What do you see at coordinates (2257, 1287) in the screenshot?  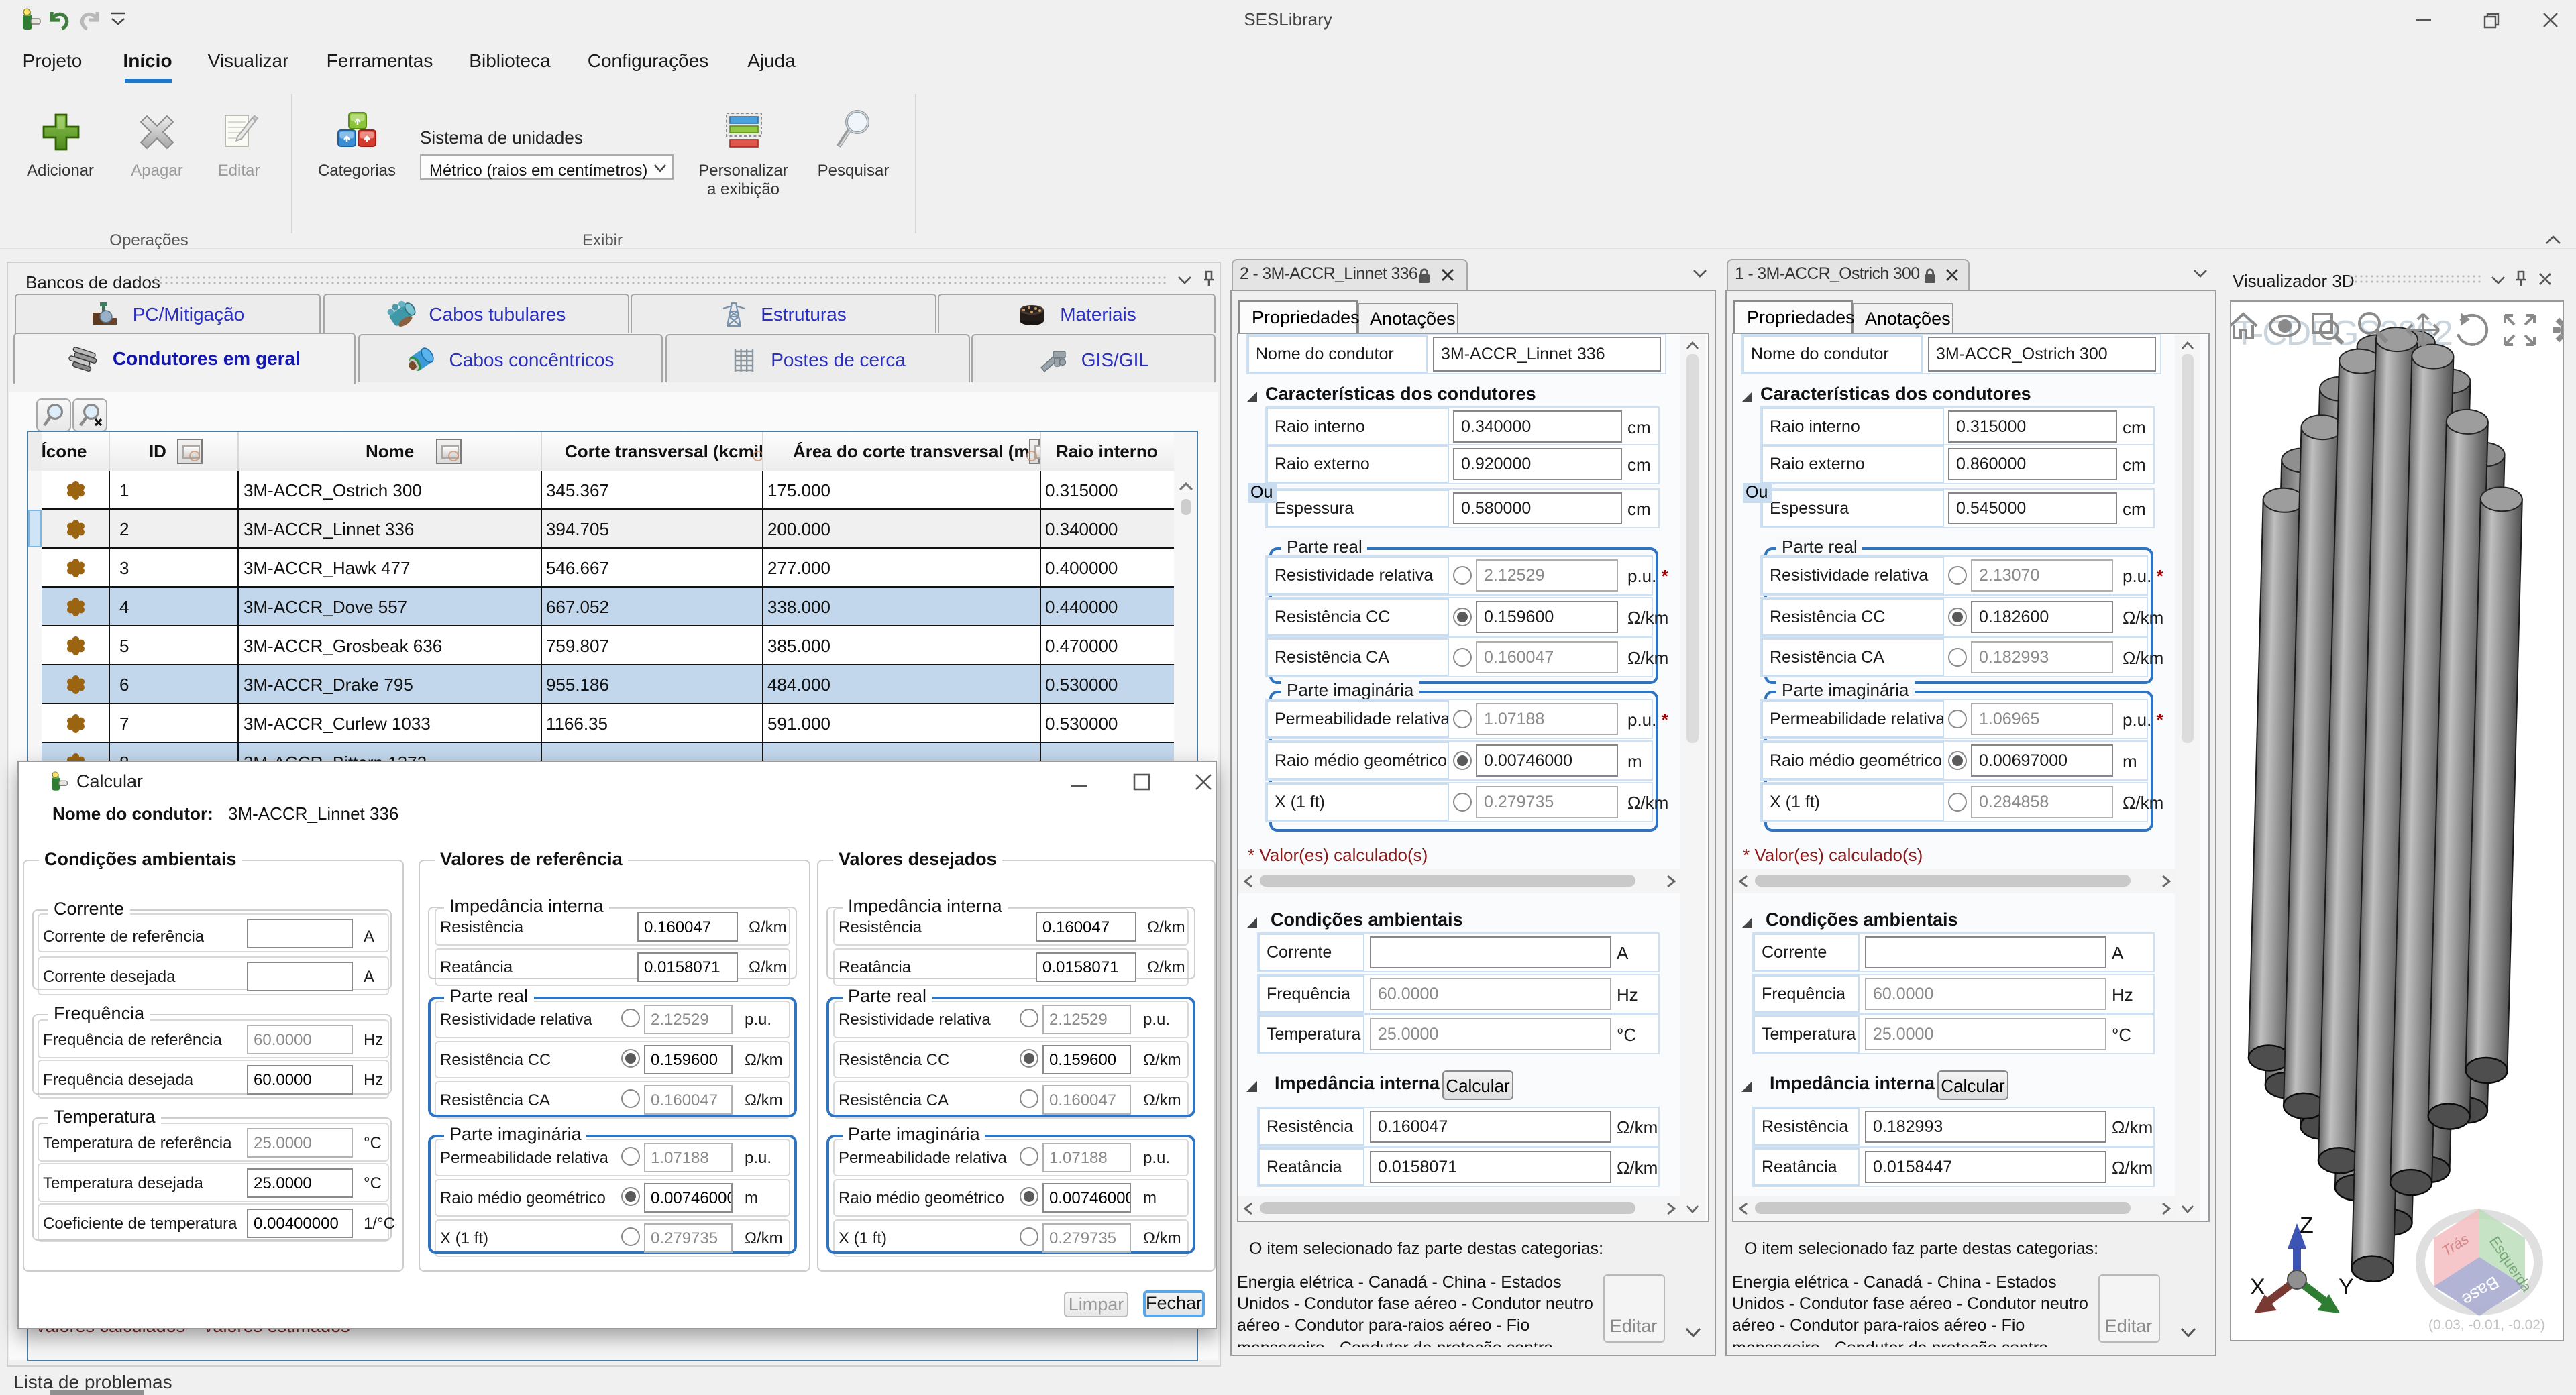 I see `svg-text: X` at bounding box center [2257, 1287].